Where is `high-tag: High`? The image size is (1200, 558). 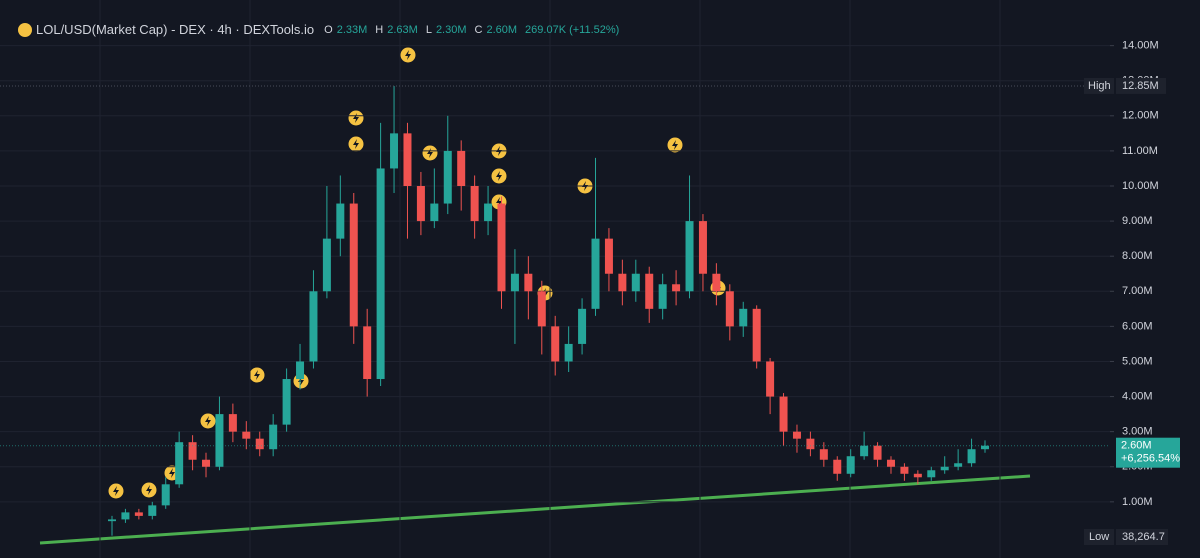 high-tag: High is located at coordinates (1099, 86).